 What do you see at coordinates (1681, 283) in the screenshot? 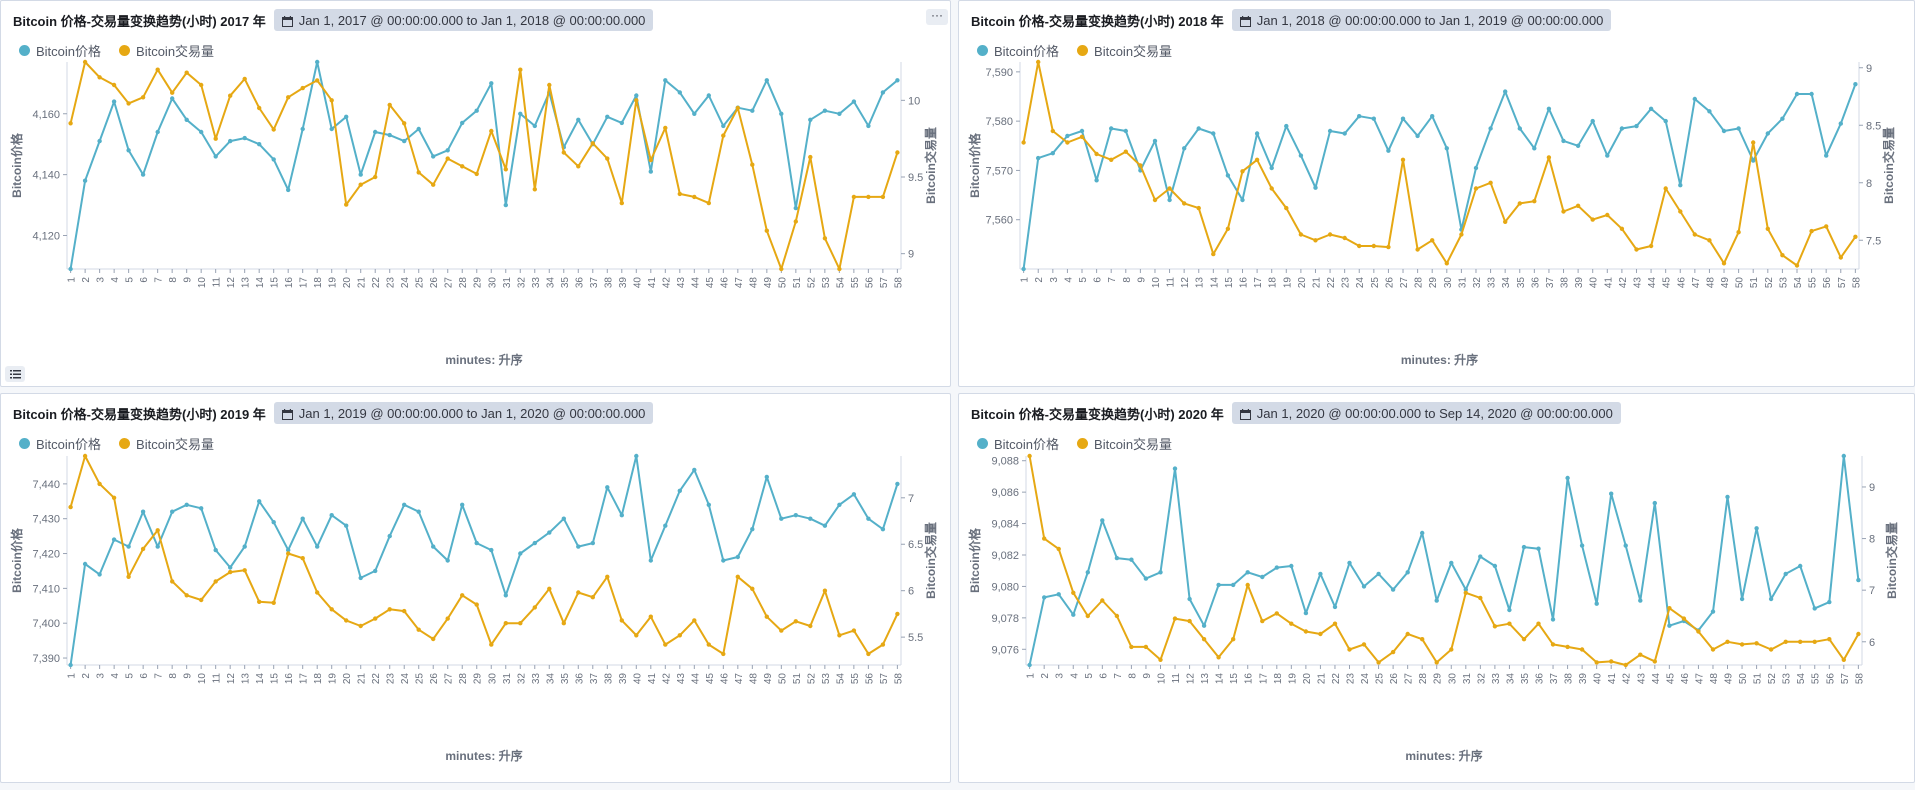
I see `x-tick-label: 46` at bounding box center [1681, 283].